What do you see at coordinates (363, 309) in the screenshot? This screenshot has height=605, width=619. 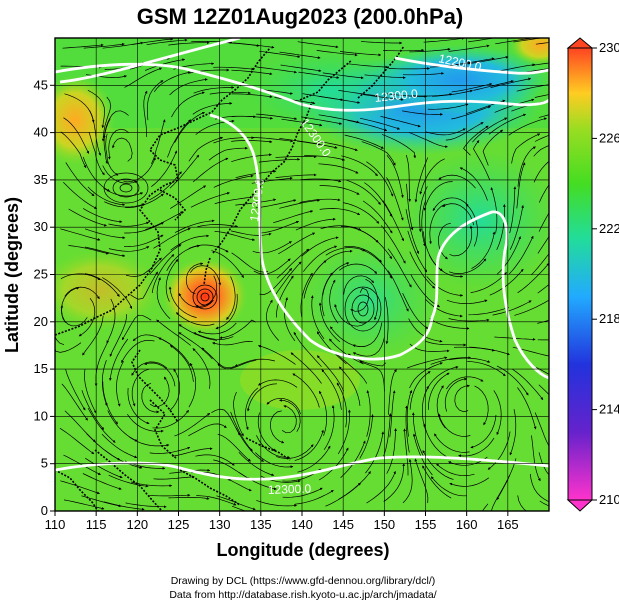 I see `upper-cyclone-vortex` at bounding box center [363, 309].